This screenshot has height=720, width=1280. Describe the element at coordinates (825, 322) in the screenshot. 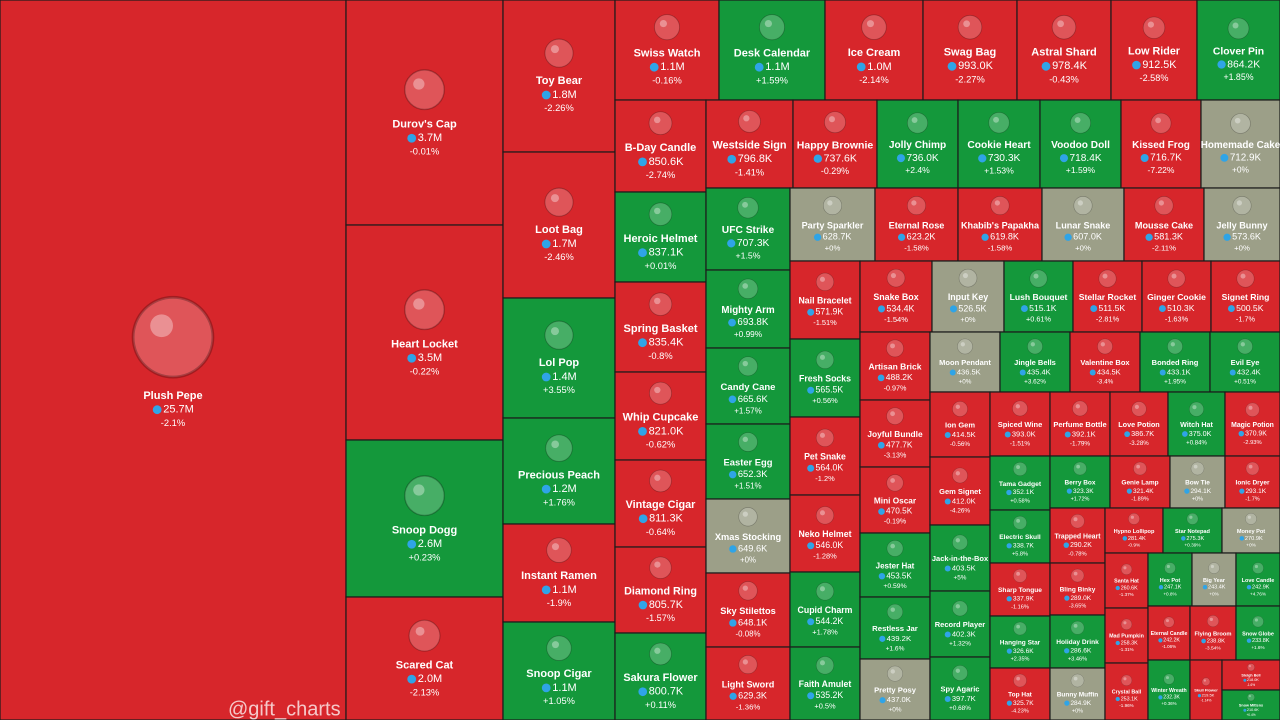

I see `price-change: -1.51%` at that location.